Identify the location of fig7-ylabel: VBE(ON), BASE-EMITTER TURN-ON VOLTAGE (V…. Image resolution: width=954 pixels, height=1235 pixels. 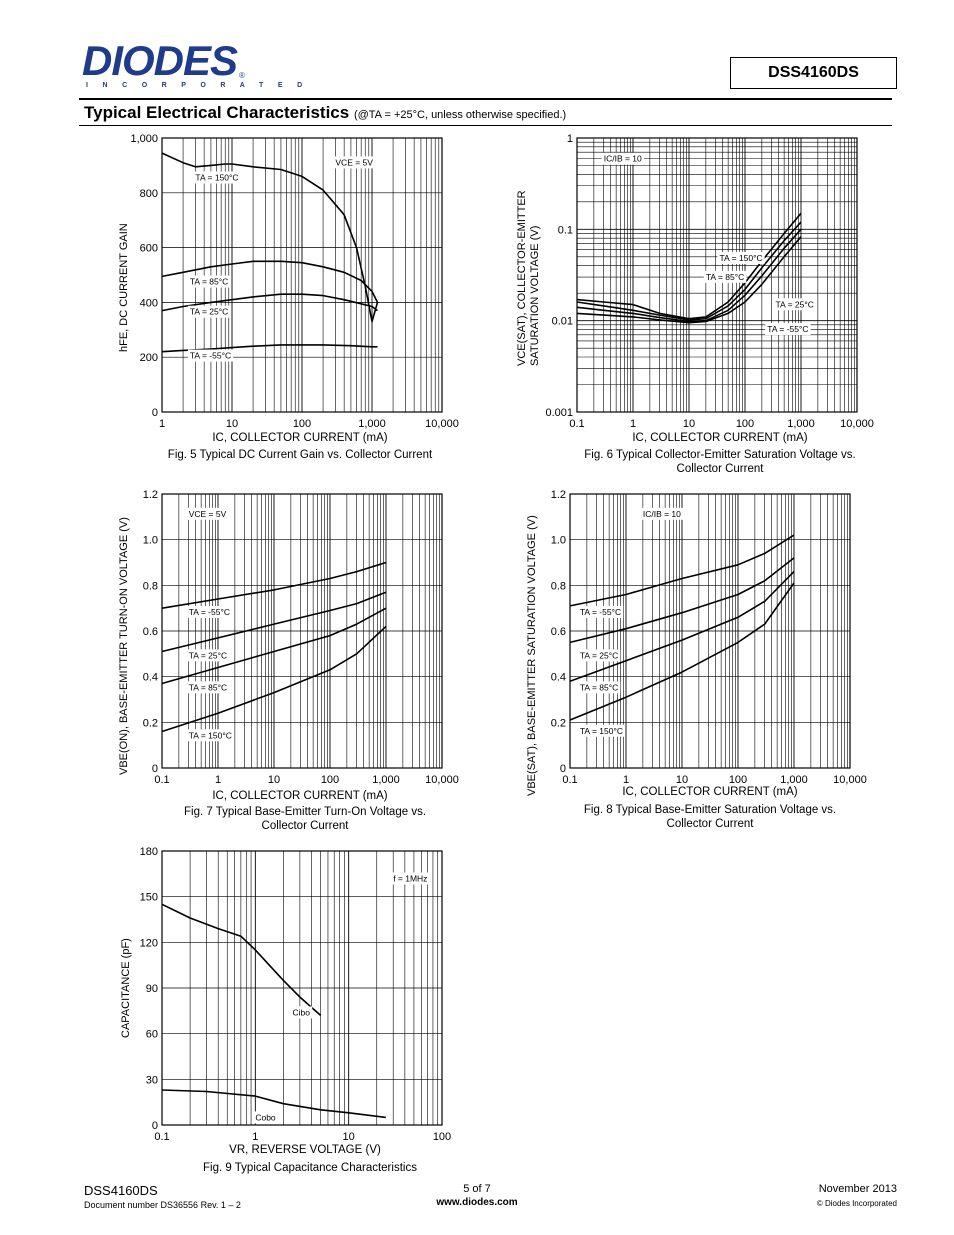
(124, 646).